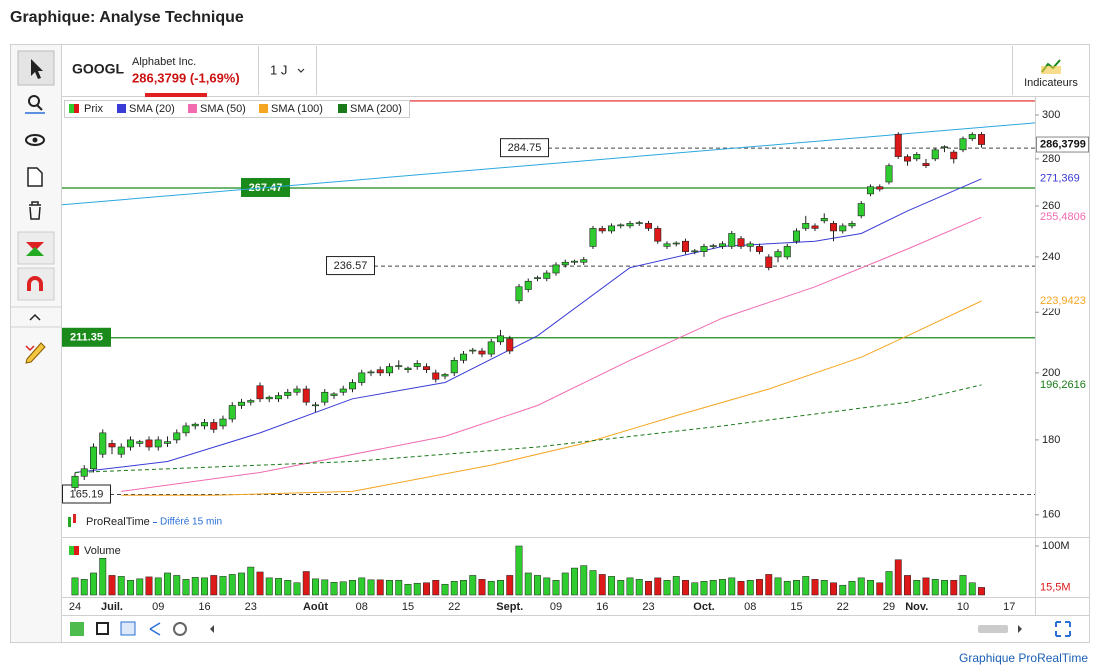  I want to click on volume-tick-label: 100M, so click(1056, 546).